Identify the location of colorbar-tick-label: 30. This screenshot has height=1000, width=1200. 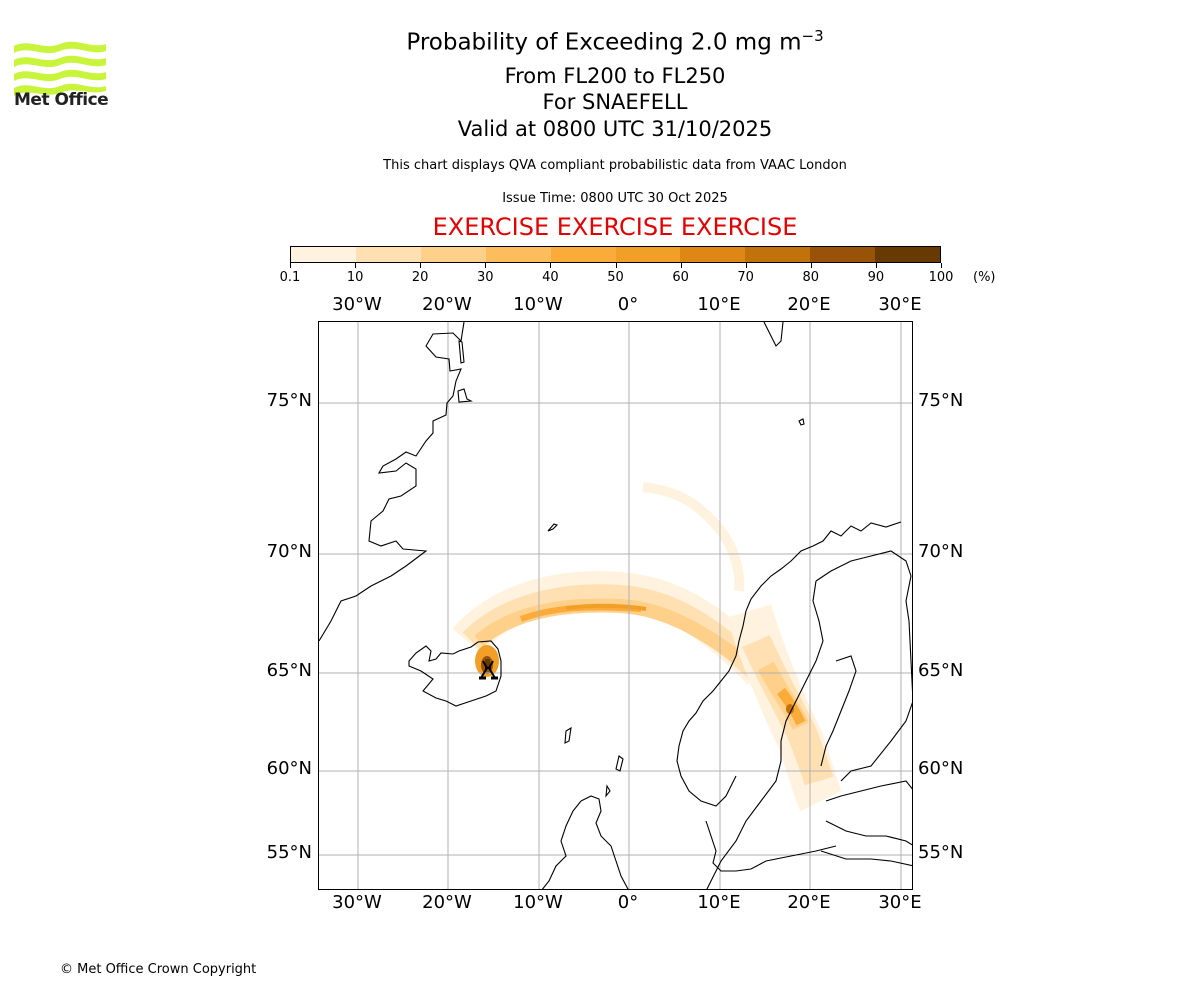
(485, 277).